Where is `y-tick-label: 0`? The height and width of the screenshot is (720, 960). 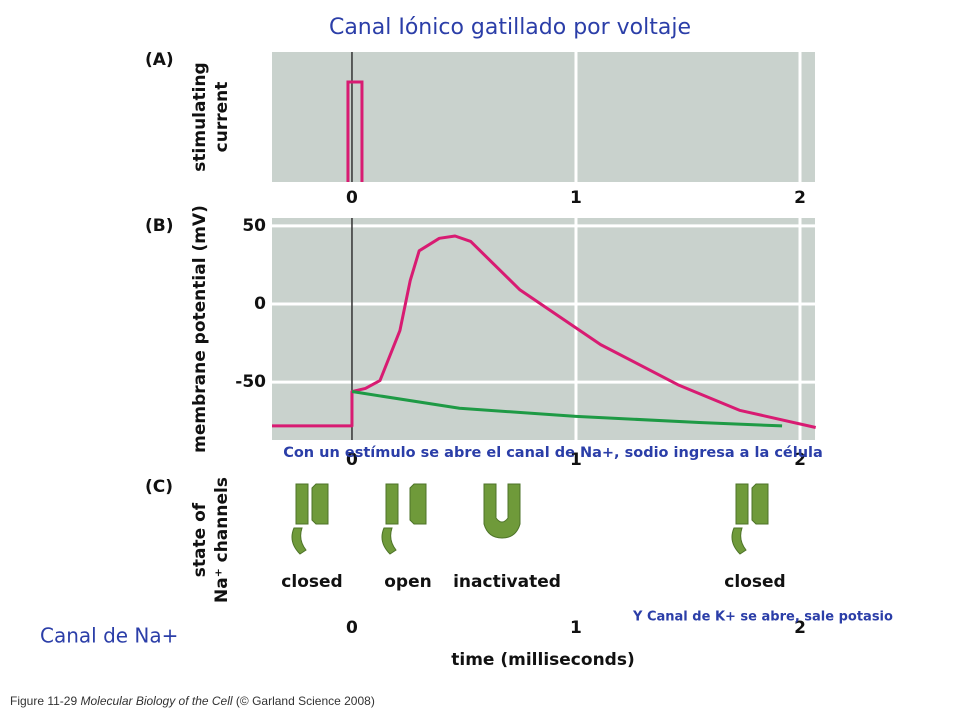
y-tick-label: 0 is located at coordinates (260, 304).